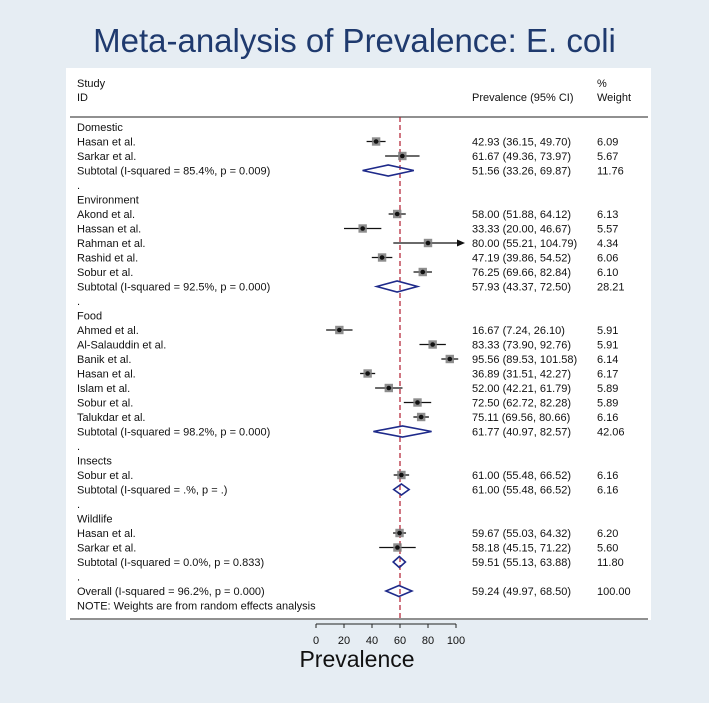 Image resolution: width=709 pixels, height=703 pixels. Describe the element at coordinates (521, 375) in the screenshot. I see `ci-text: 36.89 (31.51, 42.27)` at that location.